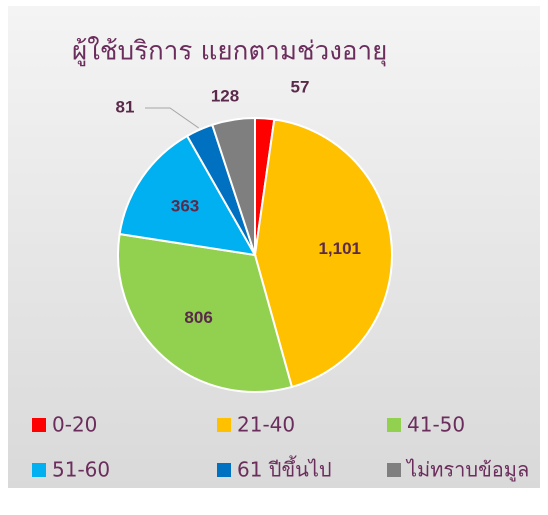  I want to click on data-label: 806, so click(198, 317).